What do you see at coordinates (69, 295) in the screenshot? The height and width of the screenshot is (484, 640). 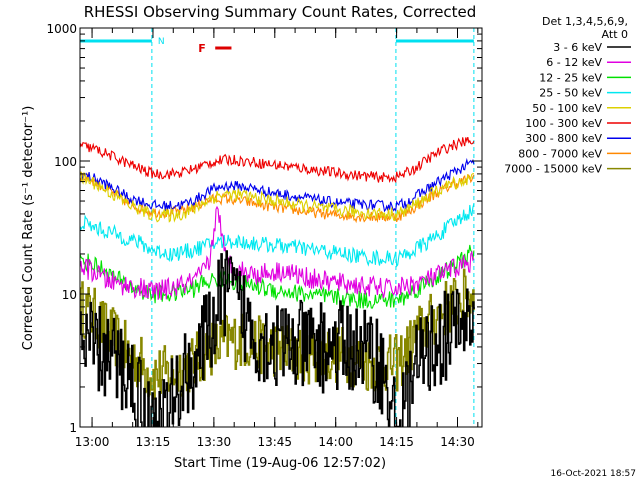 I see `y-tick-label: 10` at bounding box center [69, 295].